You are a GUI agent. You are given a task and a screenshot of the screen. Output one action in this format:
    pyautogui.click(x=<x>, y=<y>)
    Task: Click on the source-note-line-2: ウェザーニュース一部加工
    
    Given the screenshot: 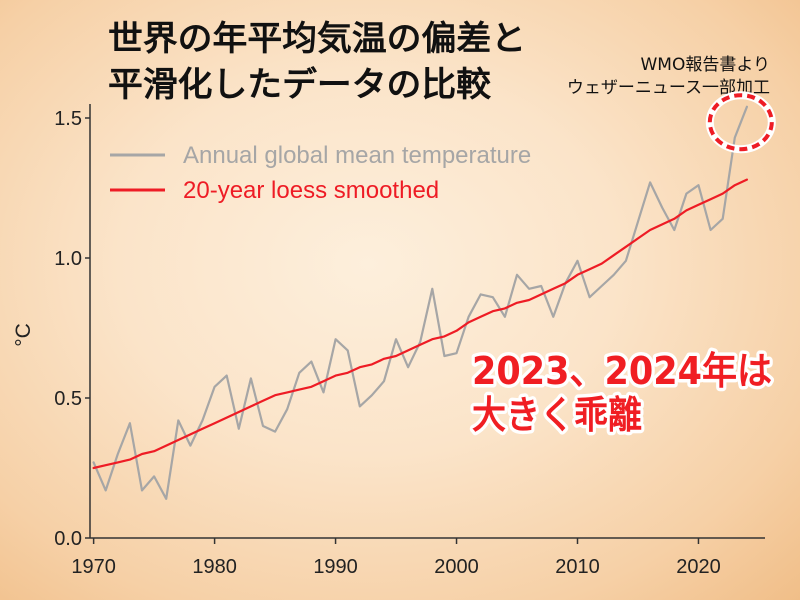 What is the action you would take?
    pyautogui.click(x=668, y=88)
    